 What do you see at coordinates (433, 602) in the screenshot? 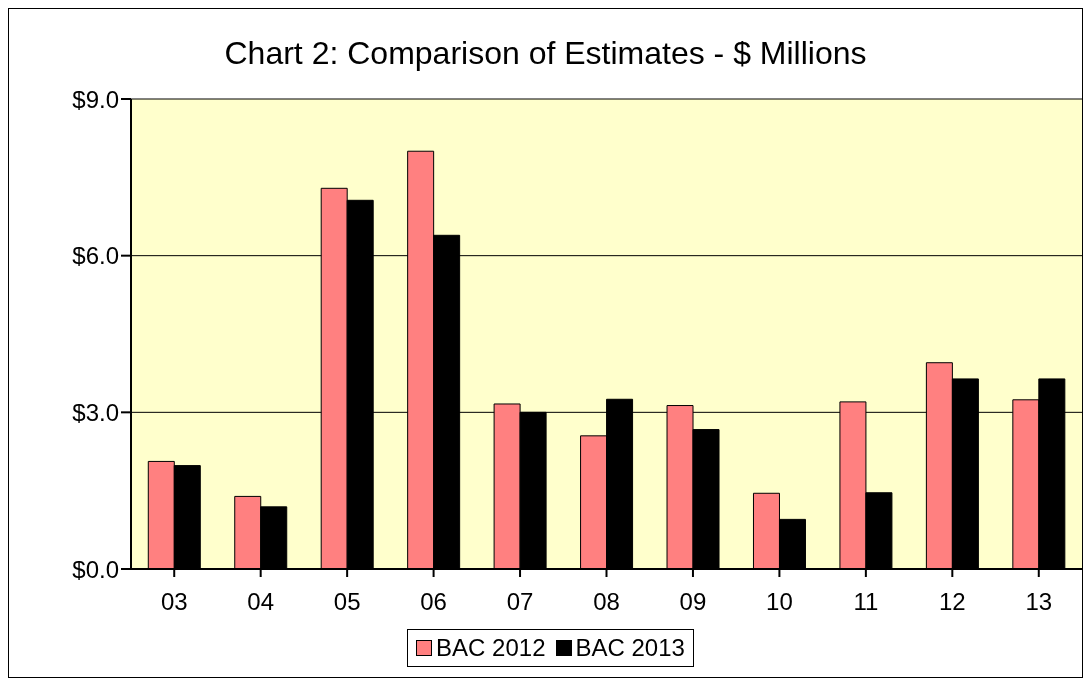
I see `x-tick-label: 06` at bounding box center [433, 602].